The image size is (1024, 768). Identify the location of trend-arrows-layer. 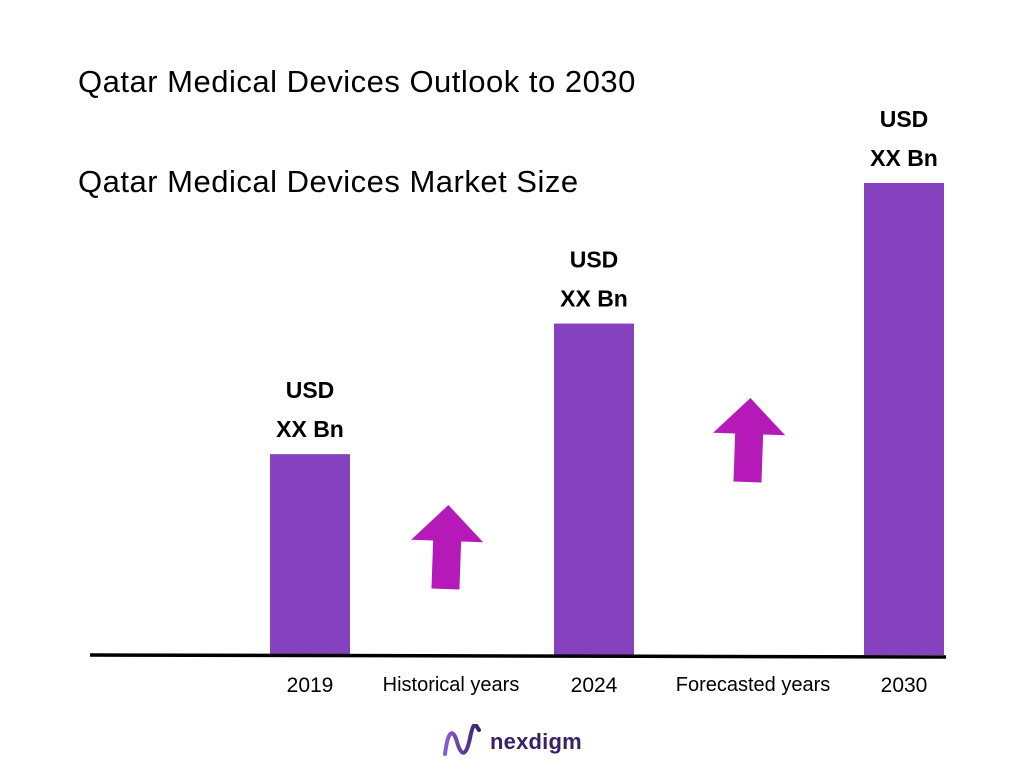
(598, 494).